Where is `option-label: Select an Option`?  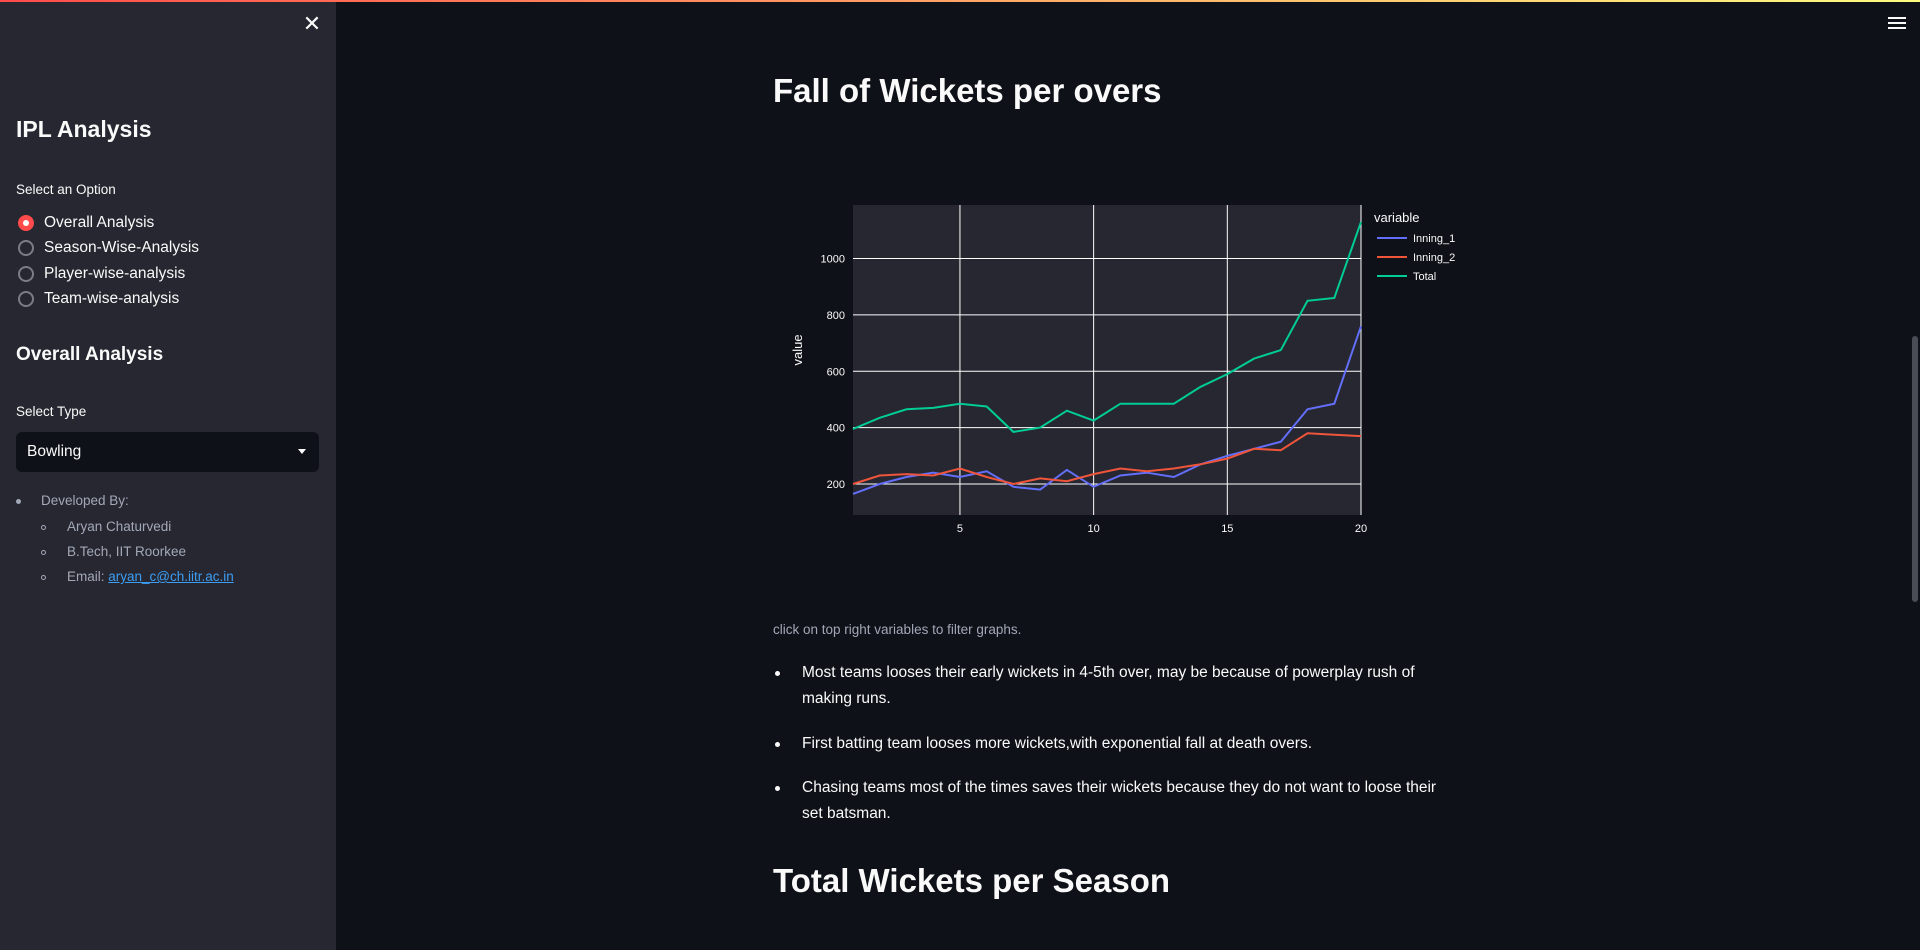
option-label: Select an Option is located at coordinates (66, 189).